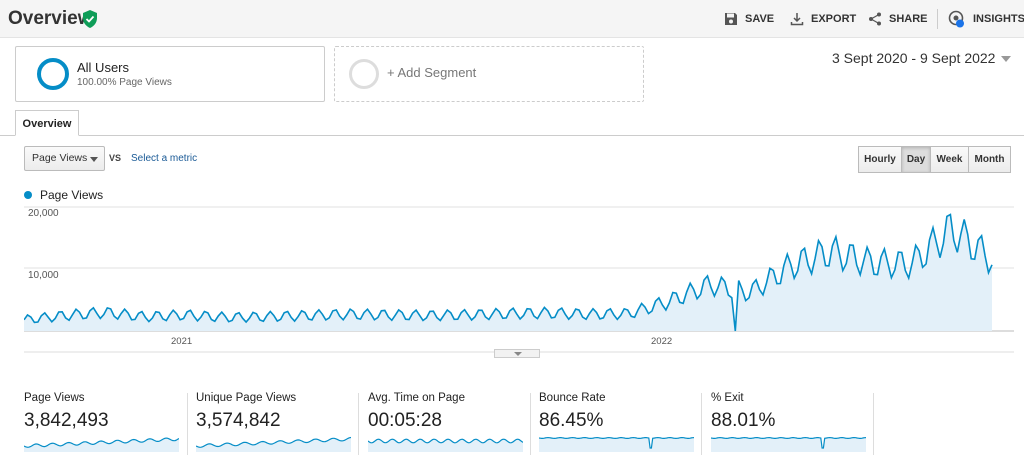 This screenshot has width=1024, height=472. What do you see at coordinates (624, 423) in the screenshot?
I see `stat-bounce-rate: Bounce Rate 86.45%` at bounding box center [624, 423].